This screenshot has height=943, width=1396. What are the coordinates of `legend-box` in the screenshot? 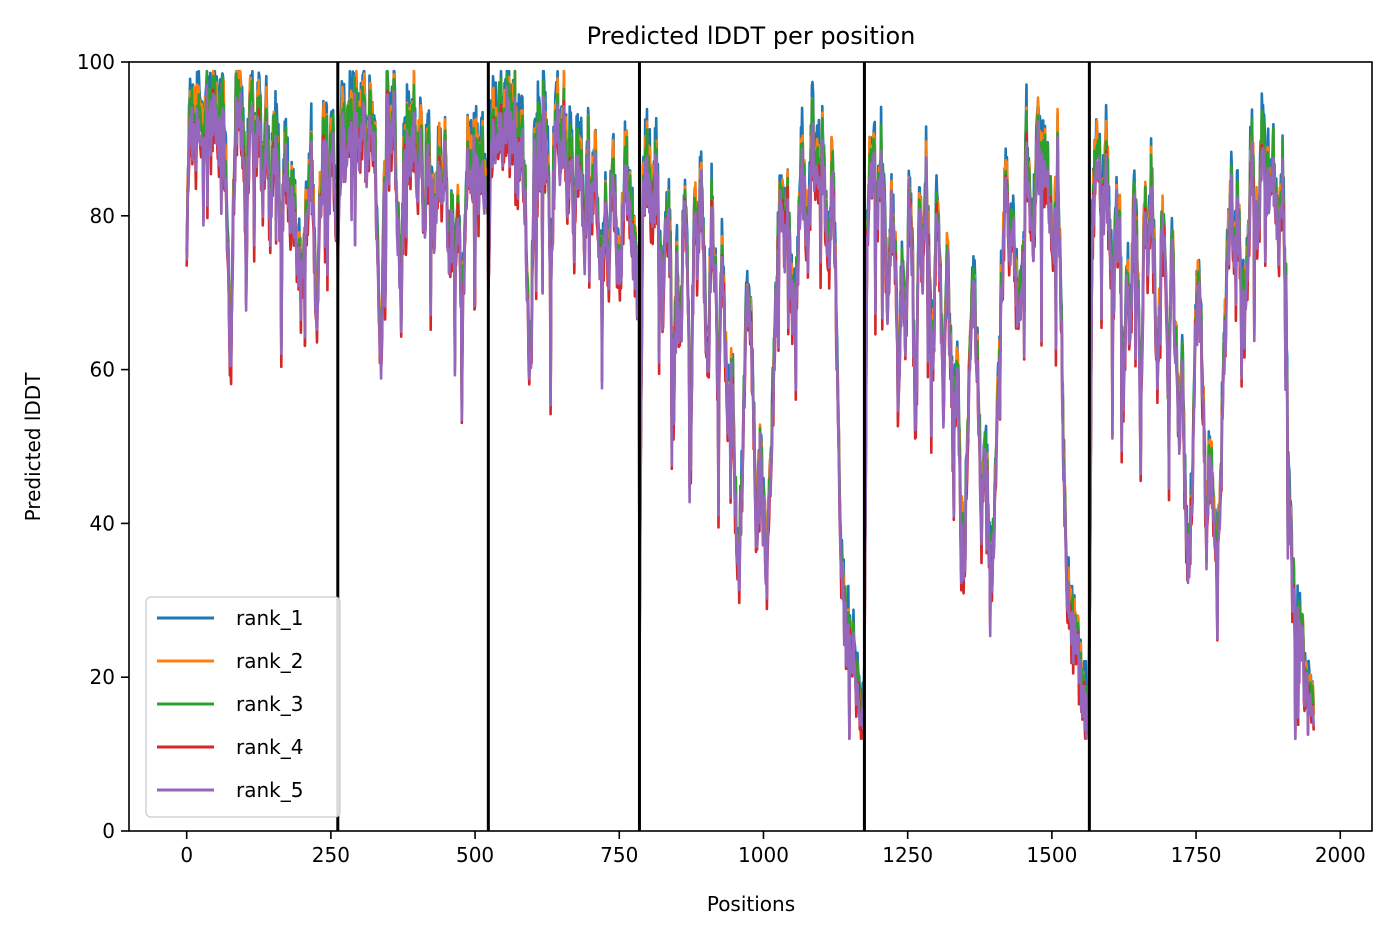 It's located at (243, 707).